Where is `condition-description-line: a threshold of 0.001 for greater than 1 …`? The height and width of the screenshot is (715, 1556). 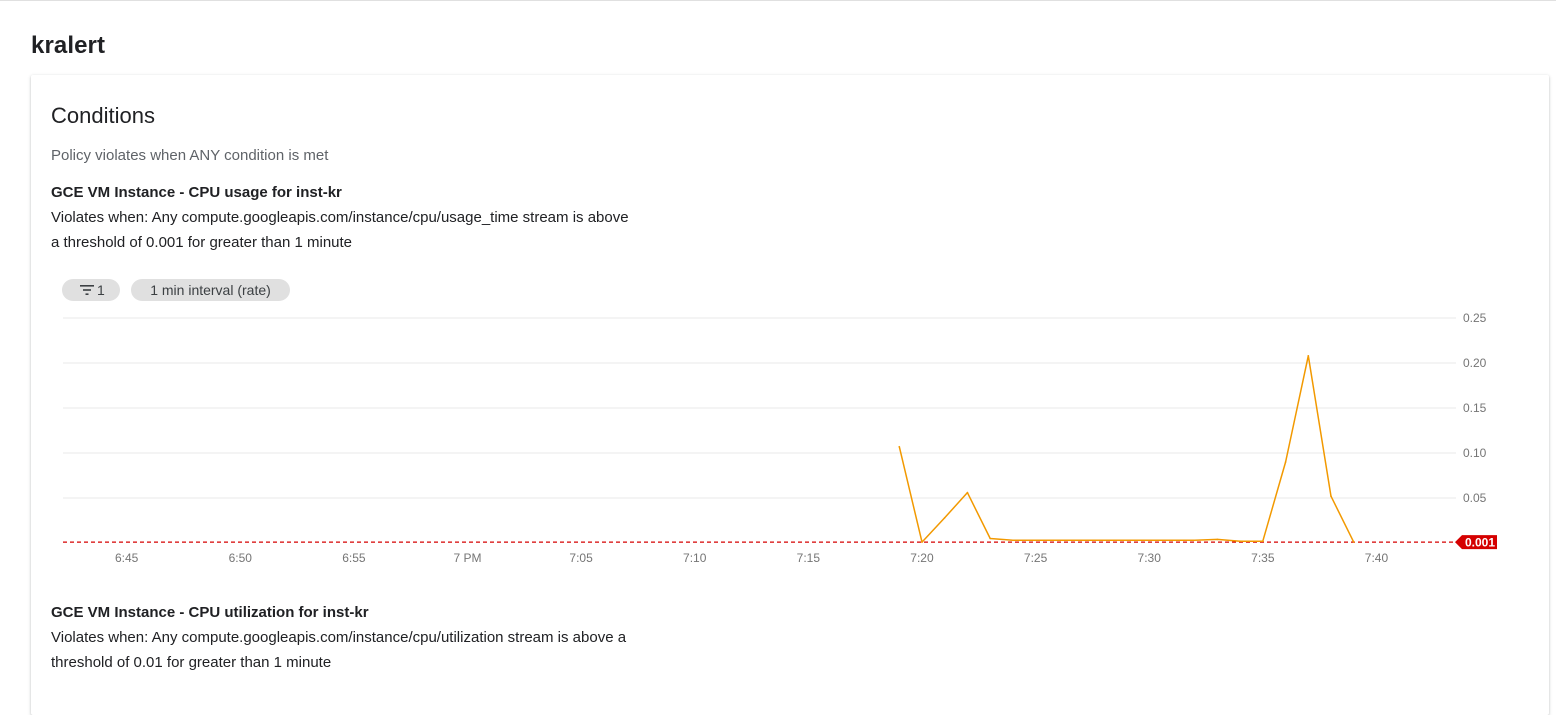 condition-description-line: a threshold of 0.001 for greater than 1 … is located at coordinates (202, 242).